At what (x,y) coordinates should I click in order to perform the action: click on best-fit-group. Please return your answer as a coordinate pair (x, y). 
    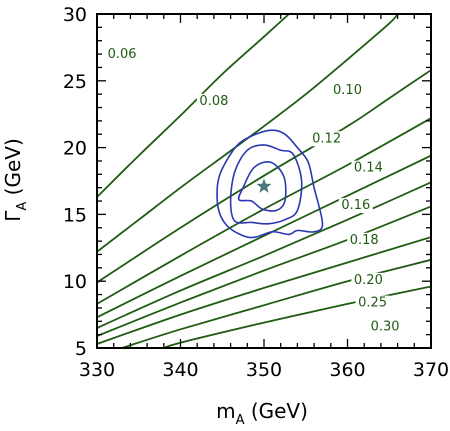
    Looking at the image, I should click on (264, 185).